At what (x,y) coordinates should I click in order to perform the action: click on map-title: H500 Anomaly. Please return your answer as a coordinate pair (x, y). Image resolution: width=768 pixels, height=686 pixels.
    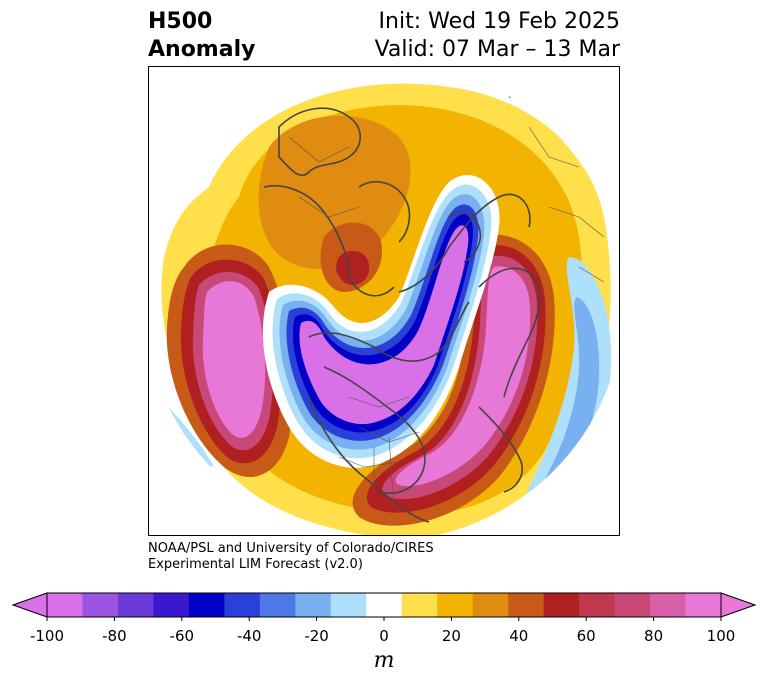
    Looking at the image, I should click on (201, 36).